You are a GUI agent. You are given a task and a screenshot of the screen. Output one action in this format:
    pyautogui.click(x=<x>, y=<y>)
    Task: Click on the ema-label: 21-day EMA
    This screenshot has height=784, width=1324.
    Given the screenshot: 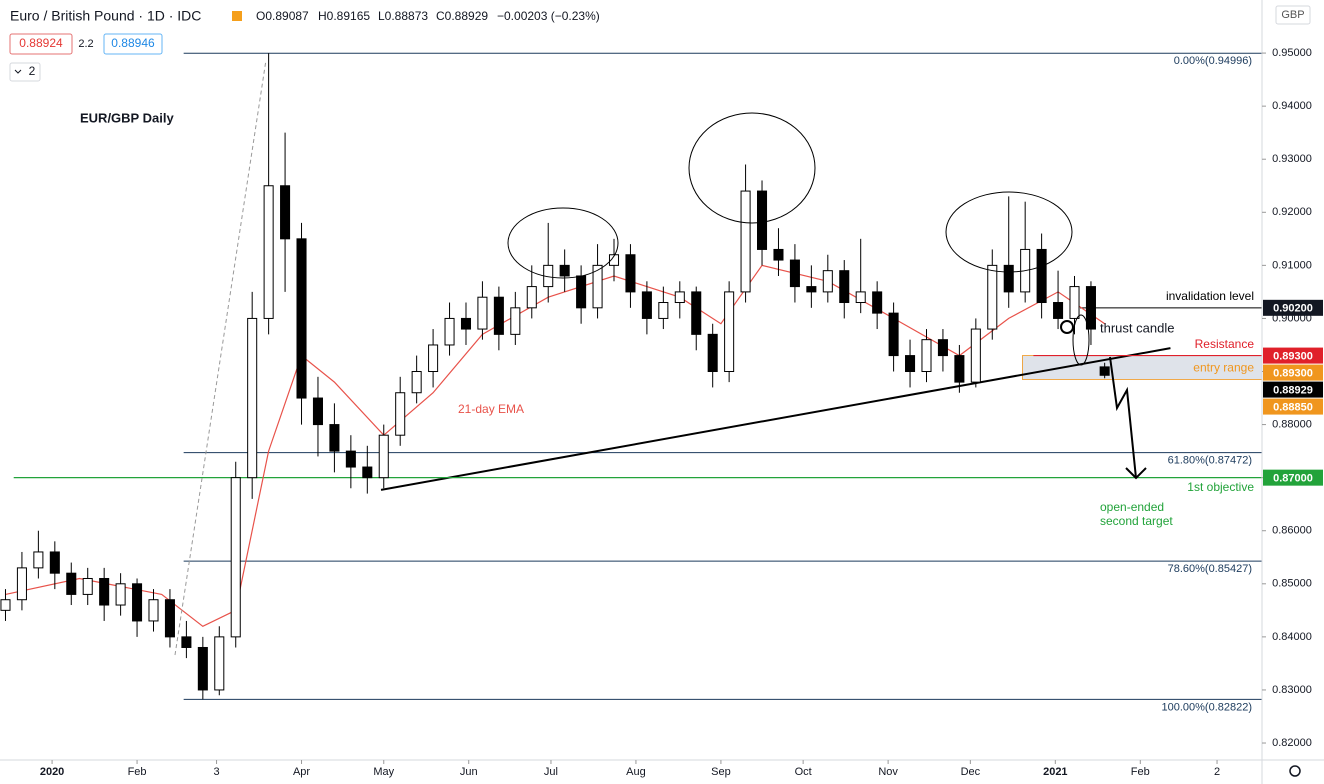 What is the action you would take?
    pyautogui.click(x=491, y=409)
    